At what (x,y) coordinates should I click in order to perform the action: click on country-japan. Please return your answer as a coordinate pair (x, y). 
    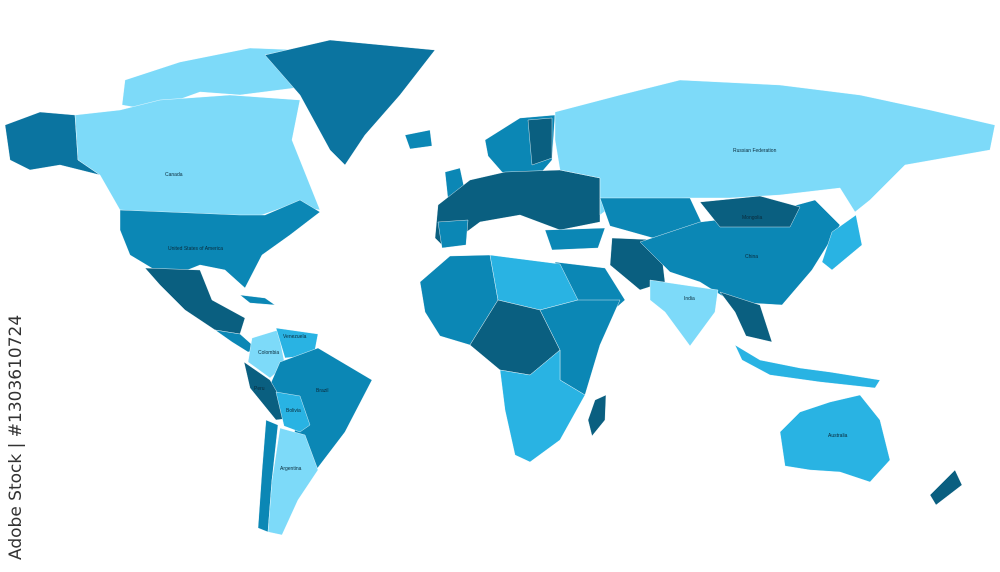
    Looking at the image, I should click on (842, 242).